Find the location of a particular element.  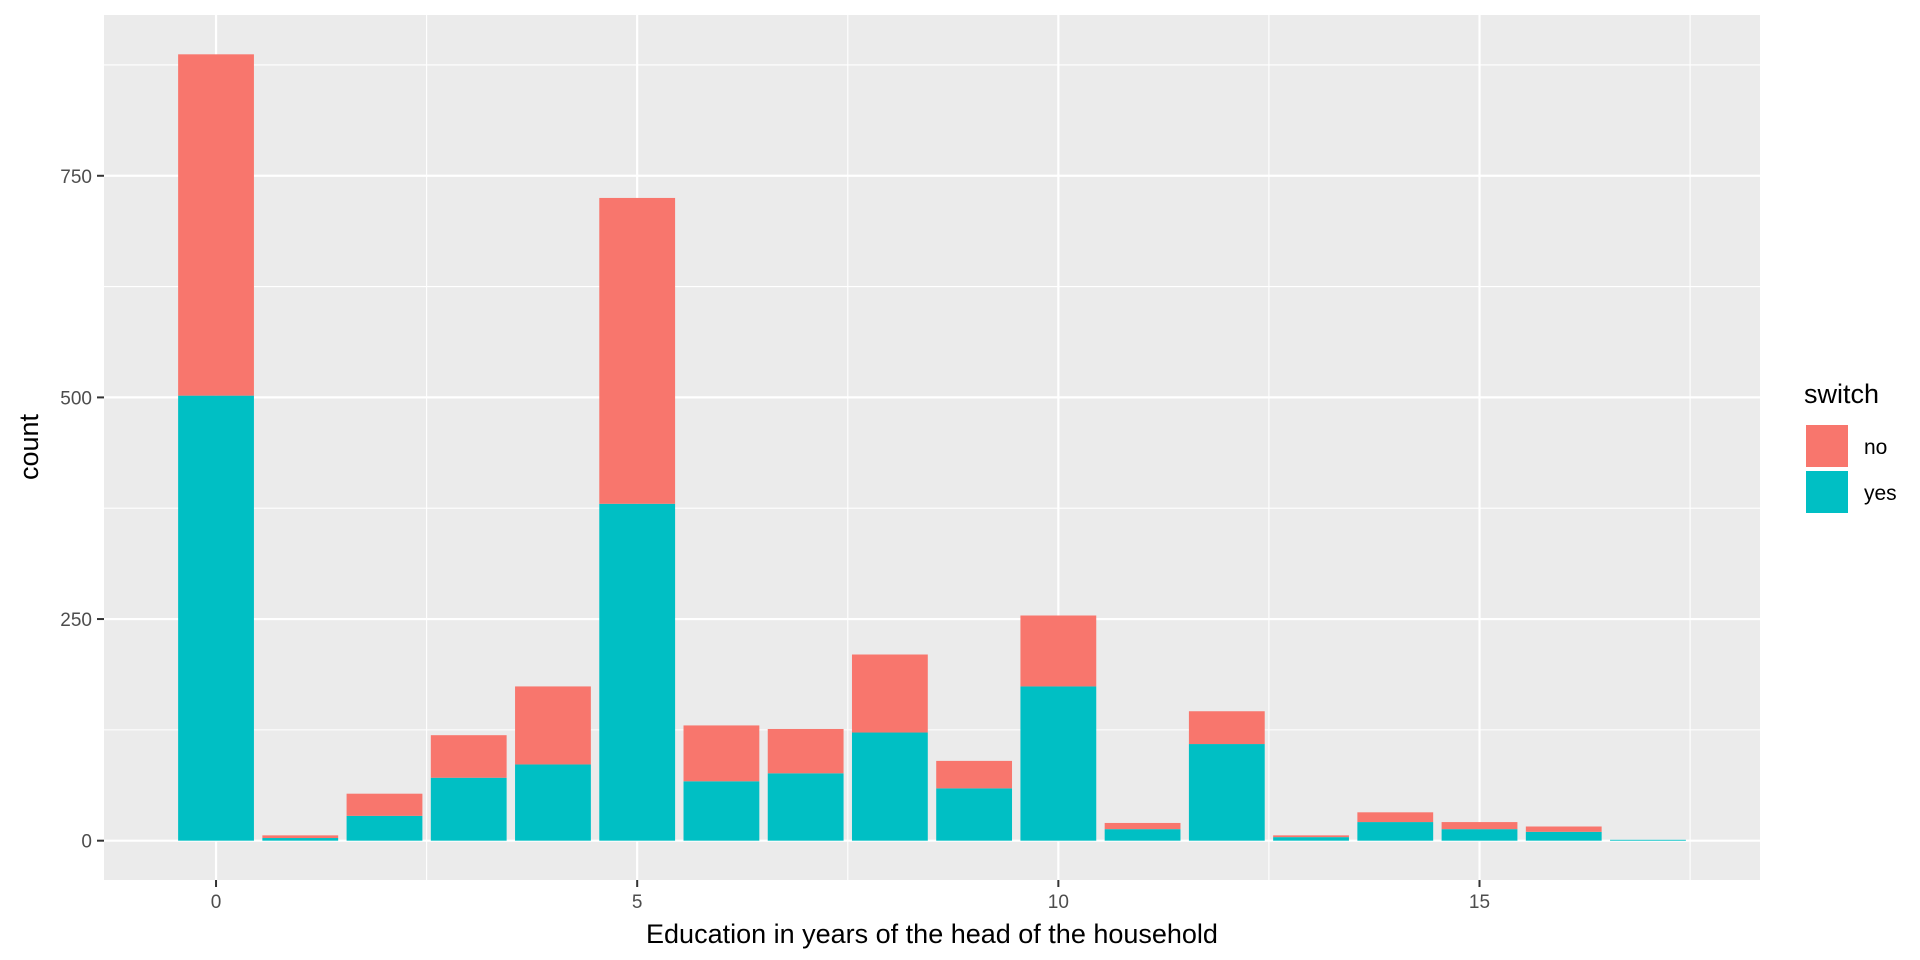

y-axis-title: count is located at coordinates (29, 446).